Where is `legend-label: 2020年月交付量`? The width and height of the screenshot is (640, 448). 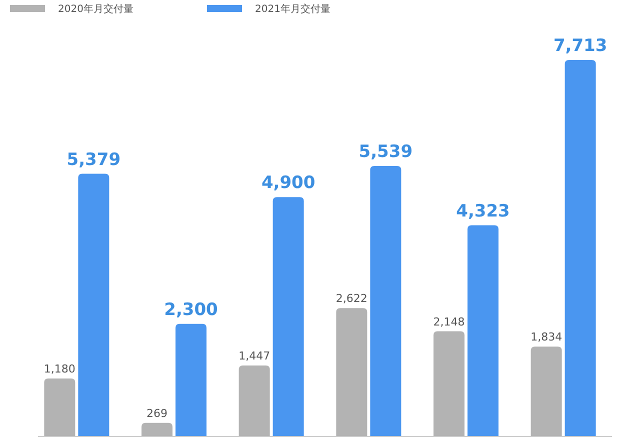 legend-label: 2020年月交付量 is located at coordinates (96, 9).